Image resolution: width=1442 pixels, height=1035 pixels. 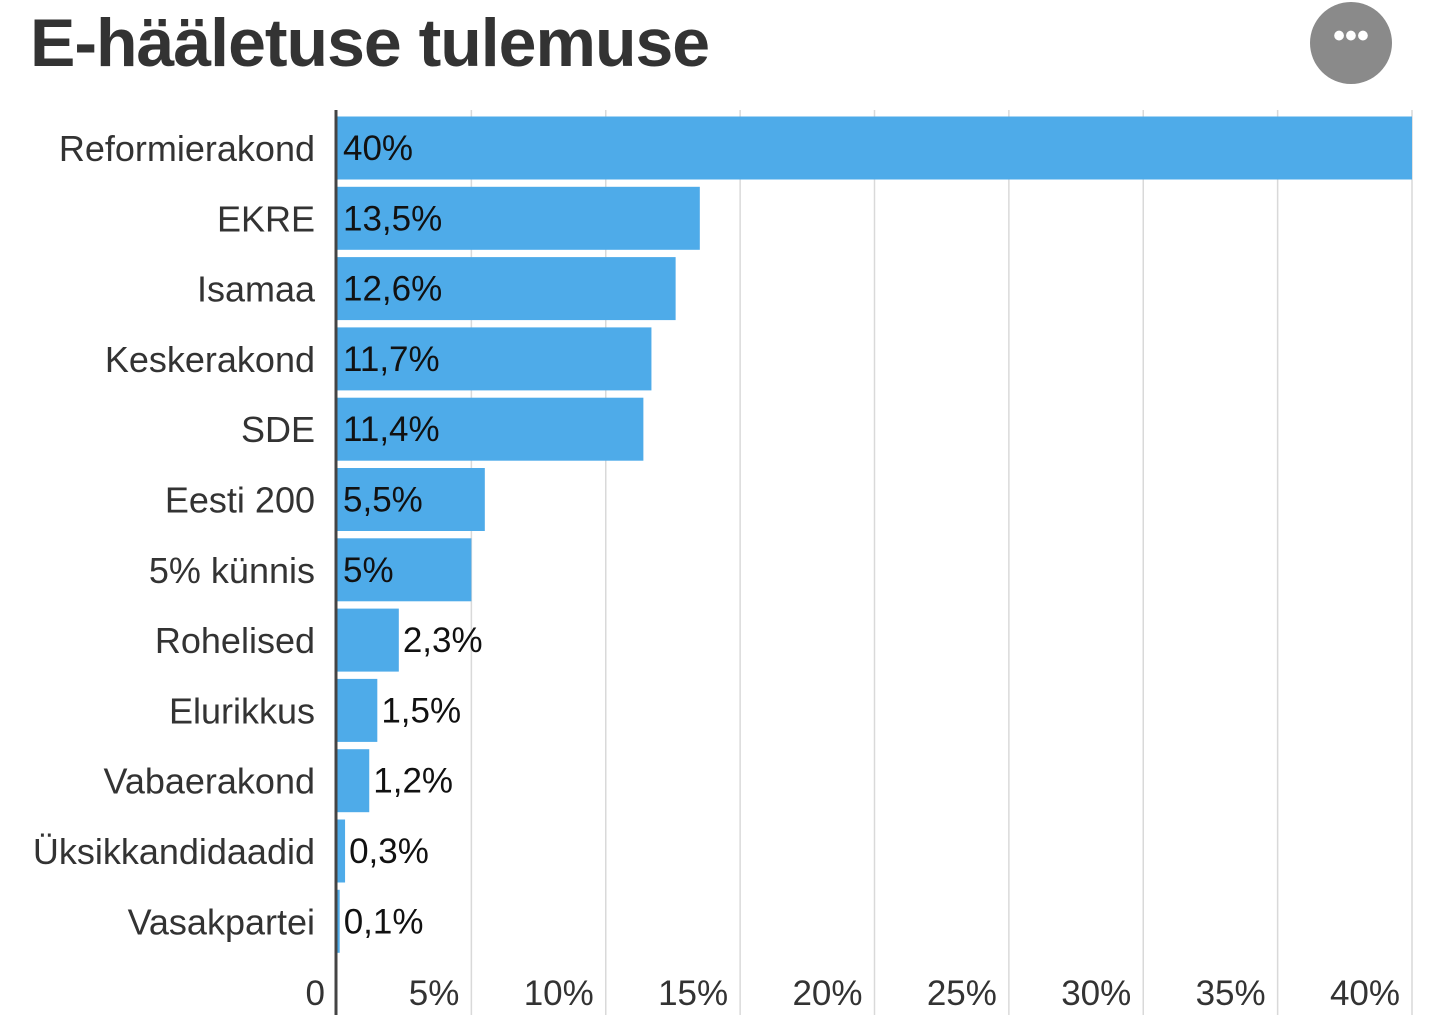 What do you see at coordinates (235, 640) in the screenshot?
I see `category-label-7: Rohelised` at bounding box center [235, 640].